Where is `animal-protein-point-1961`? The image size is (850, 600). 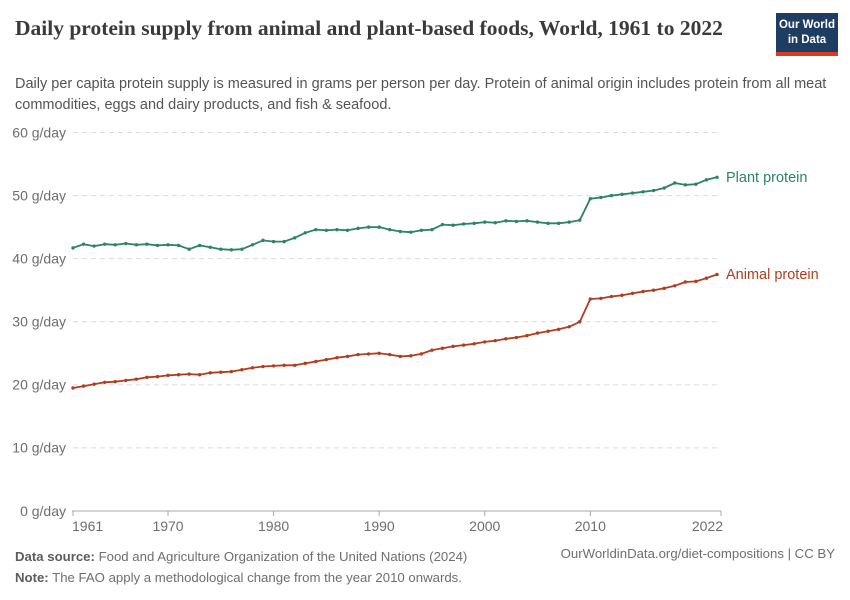
animal-protein-point-1961 is located at coordinates (73, 388).